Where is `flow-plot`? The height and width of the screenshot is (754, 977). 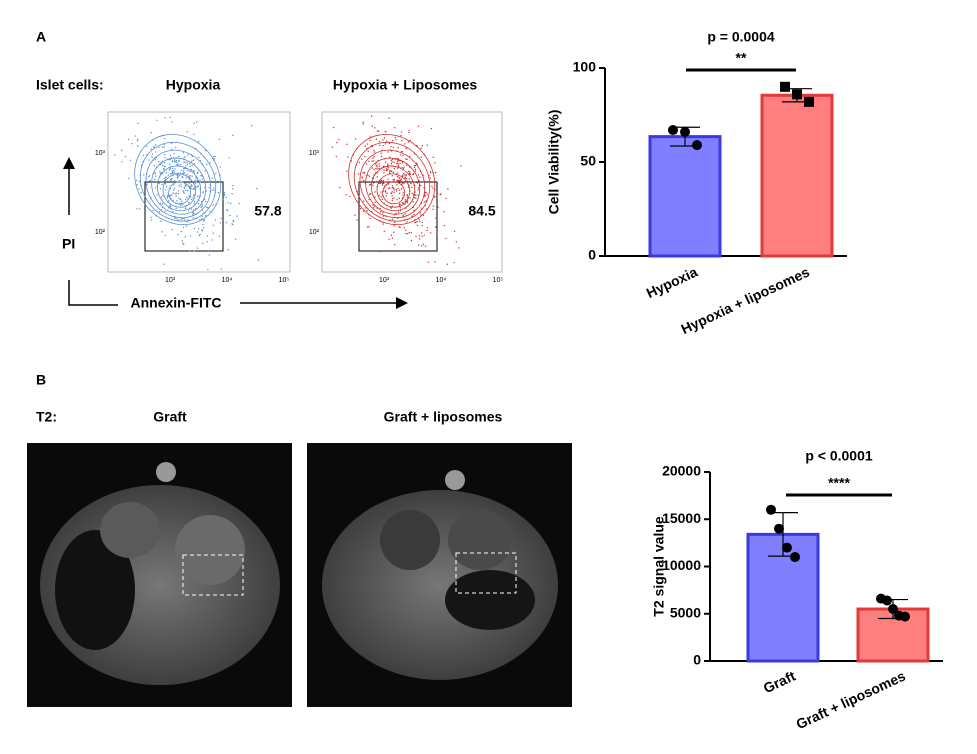 flow-plot is located at coordinates (199, 192).